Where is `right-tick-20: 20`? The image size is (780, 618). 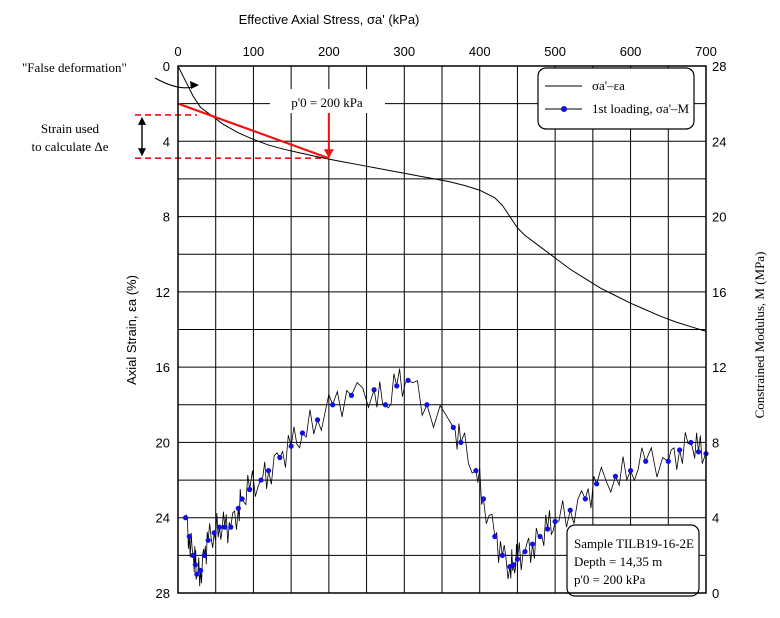 right-tick-20: 20 is located at coordinates (719, 217).